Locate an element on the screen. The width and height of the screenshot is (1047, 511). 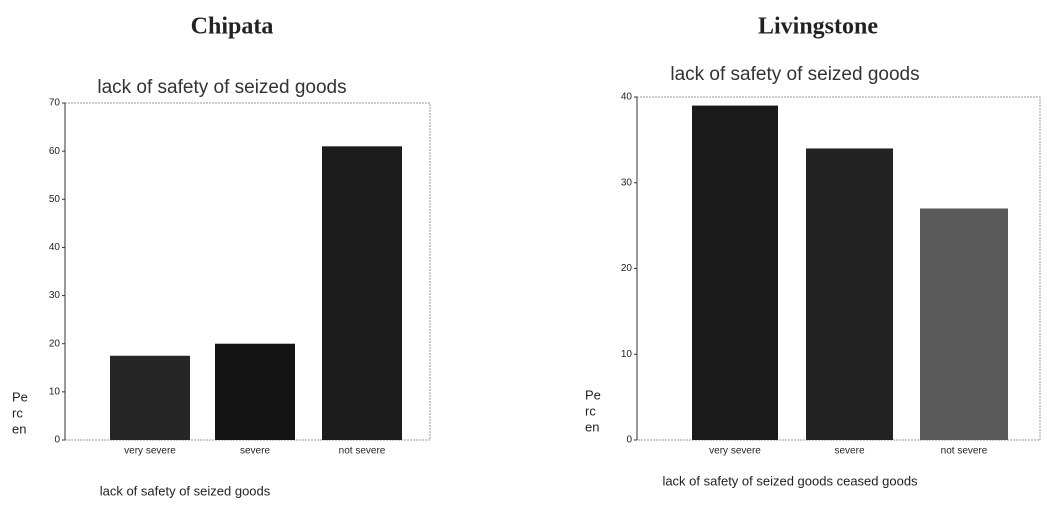
chart-heading: Livingstone is located at coordinates (818, 27).